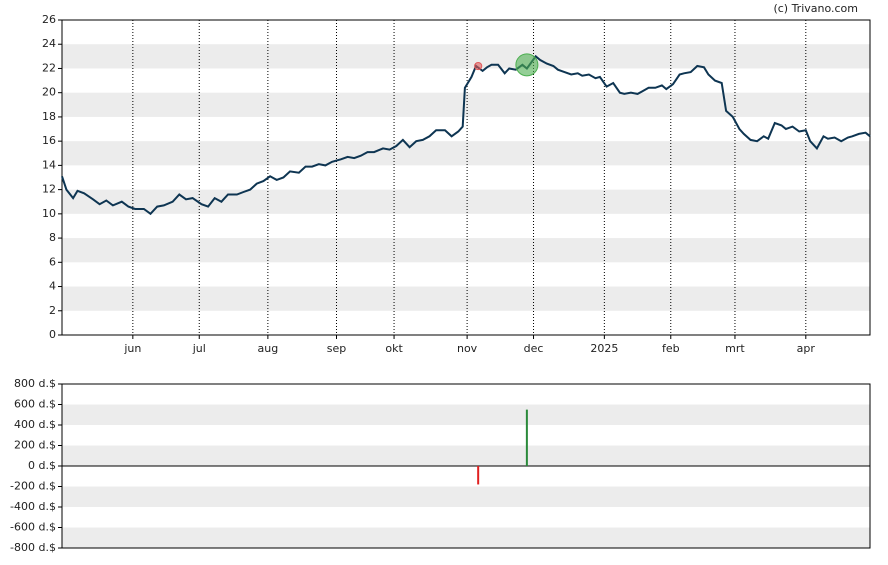 The width and height of the screenshot is (888, 565). What do you see at coordinates (604, 348) in the screenshot?
I see `x-tick-label: 2025` at bounding box center [604, 348].